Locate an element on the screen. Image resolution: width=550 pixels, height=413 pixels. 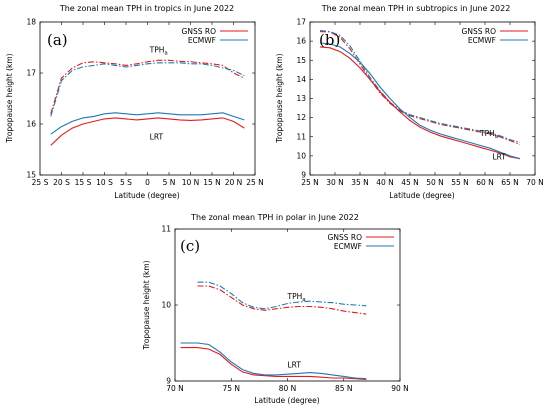
x-tick-label: 75 N is located at coordinates (231, 388).